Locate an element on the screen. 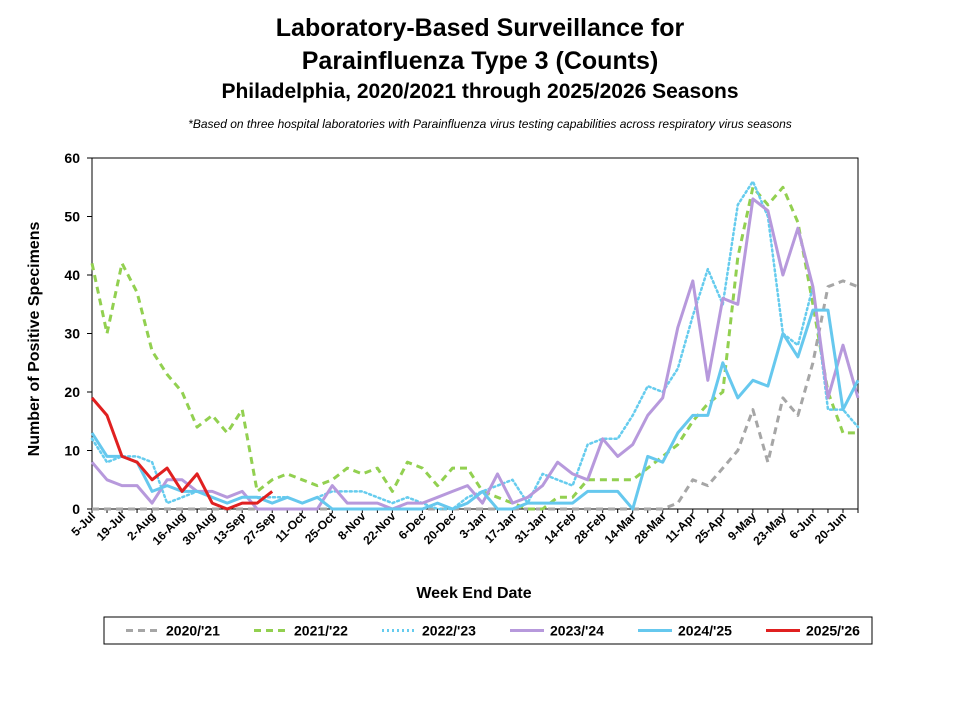 The width and height of the screenshot is (960, 720). x-tick-label: 31-Jan is located at coordinates (530, 527).